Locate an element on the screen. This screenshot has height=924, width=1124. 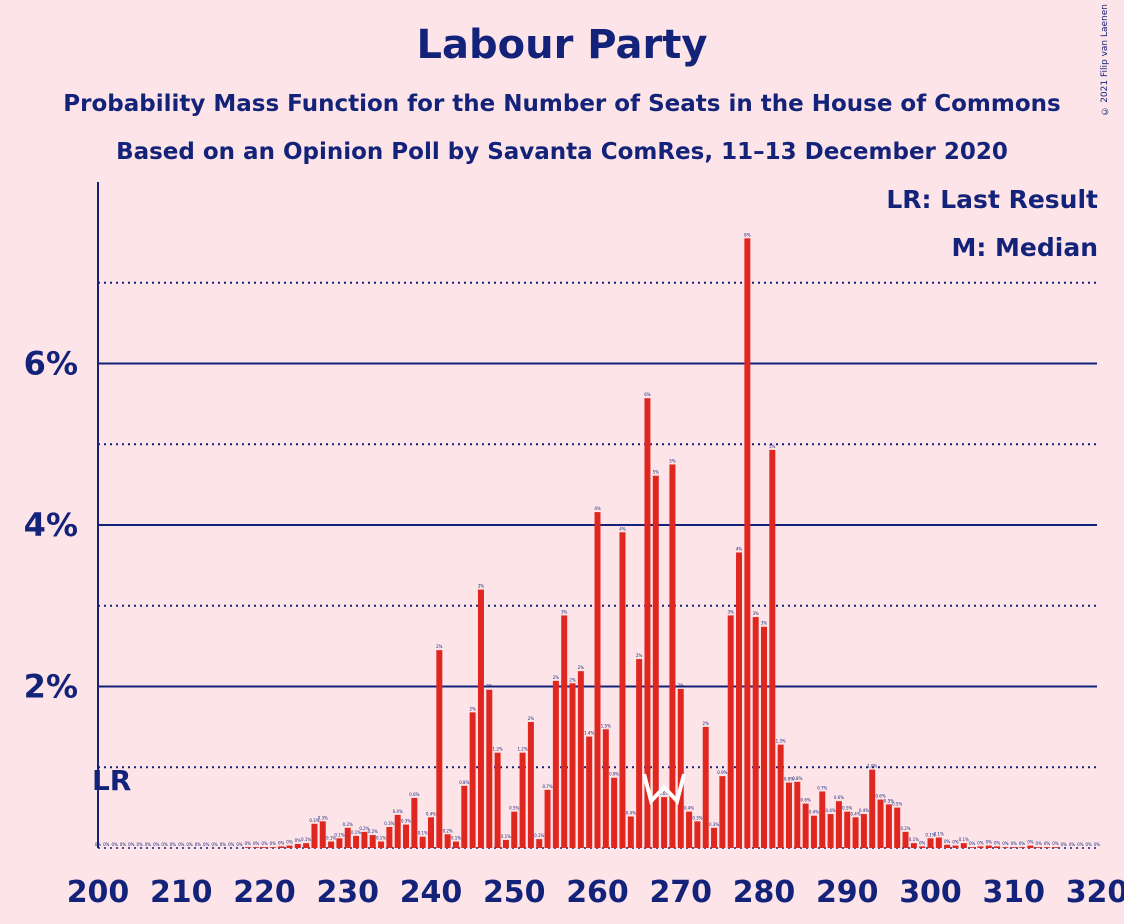
bar-value-label: 1.5% is located at coordinates (606, 725).